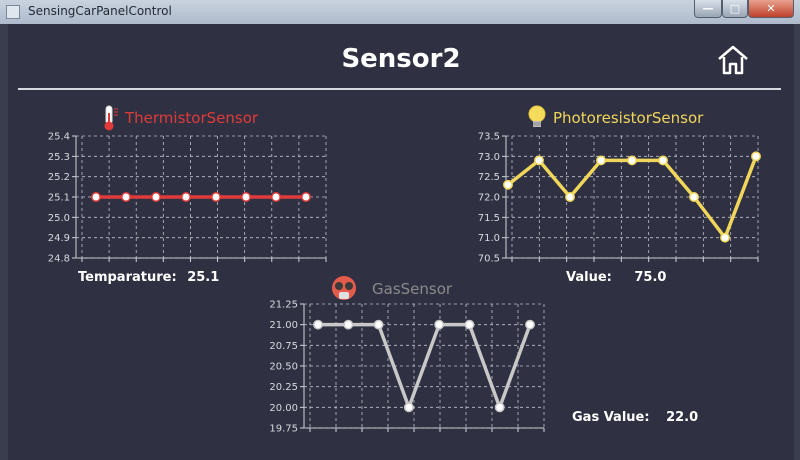  What do you see at coordinates (283, 325) in the screenshot?
I see `y-tick-label: 21.00` at bounding box center [283, 325].